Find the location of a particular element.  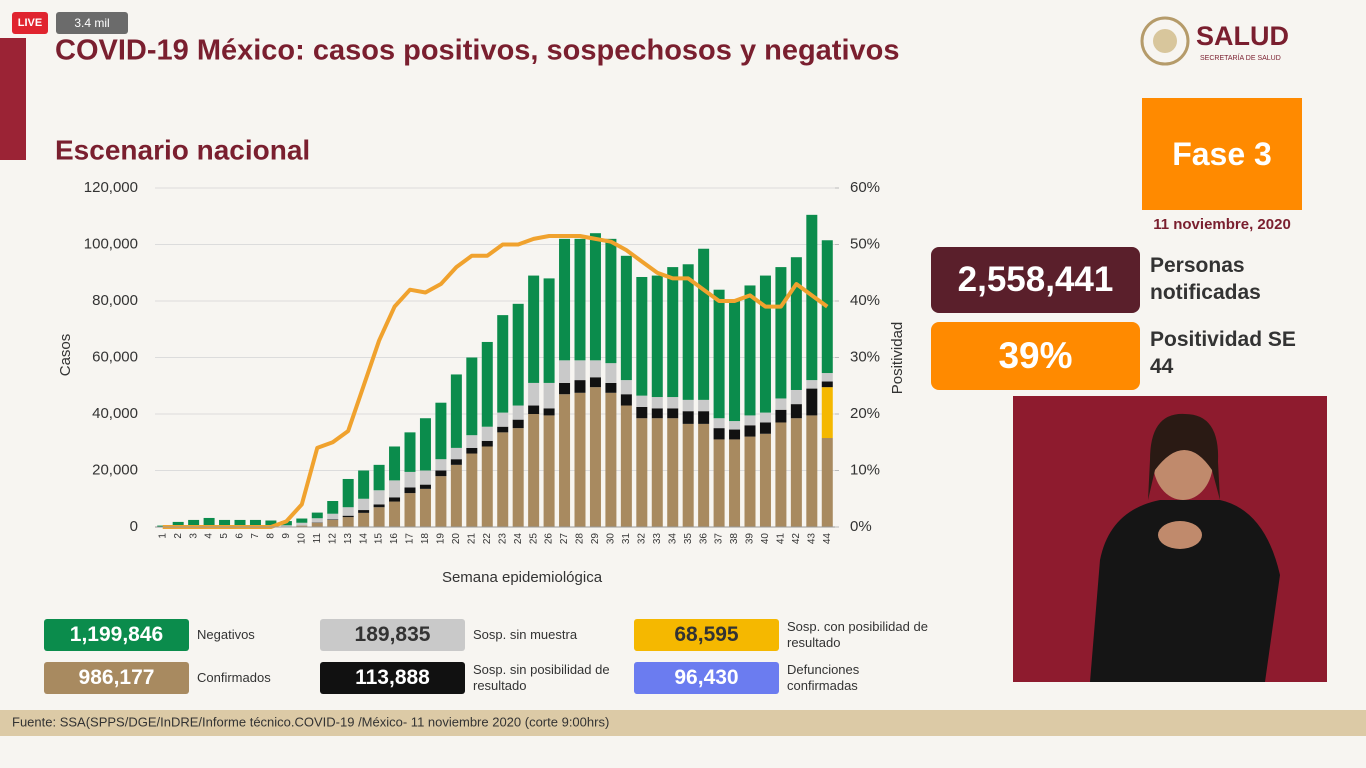

notified-value: 2,558,441 is located at coordinates (1035, 280).